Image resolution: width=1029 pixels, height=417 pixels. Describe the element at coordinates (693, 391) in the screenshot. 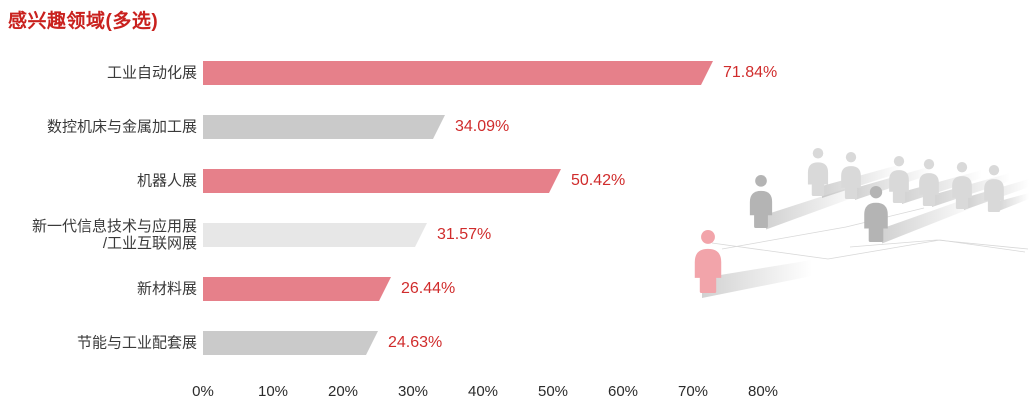

I see `axis-tick-label: 70%` at that location.